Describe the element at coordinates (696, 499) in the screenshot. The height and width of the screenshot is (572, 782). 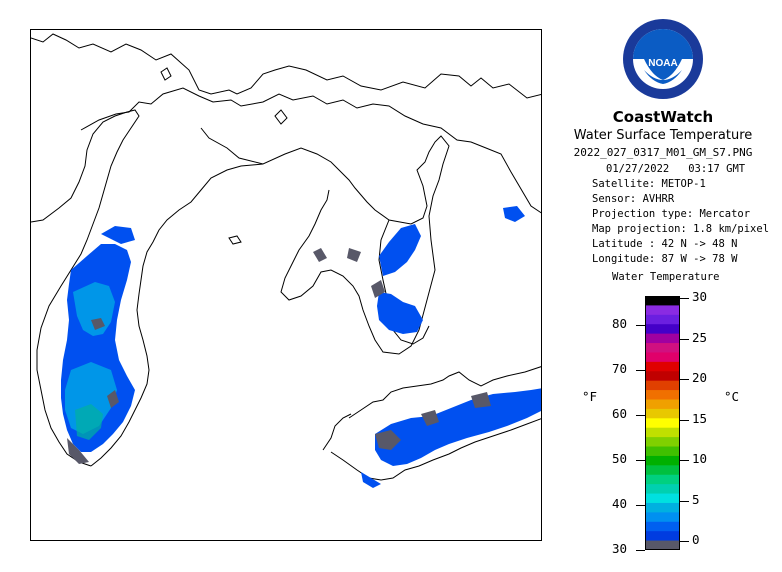
I see `celsius-tick-label: 5` at that location.